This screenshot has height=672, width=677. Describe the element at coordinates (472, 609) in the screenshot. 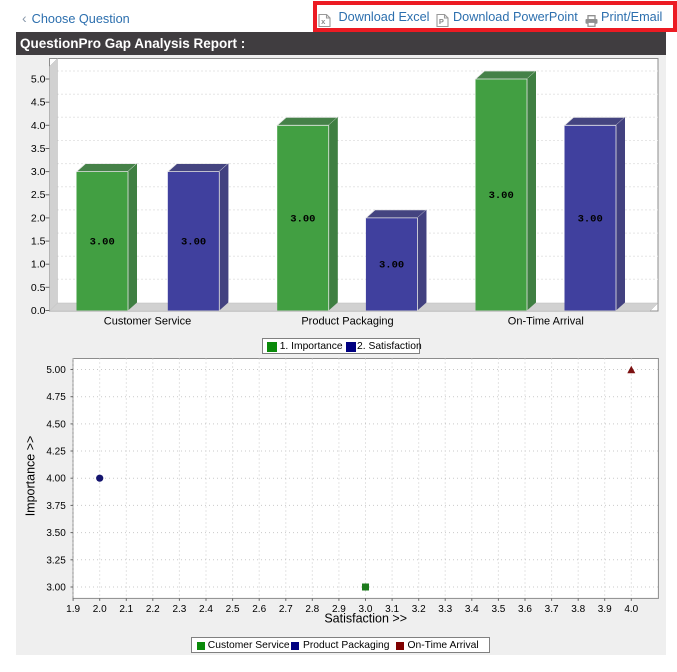

I see `svg-text: 3.4` at that location.